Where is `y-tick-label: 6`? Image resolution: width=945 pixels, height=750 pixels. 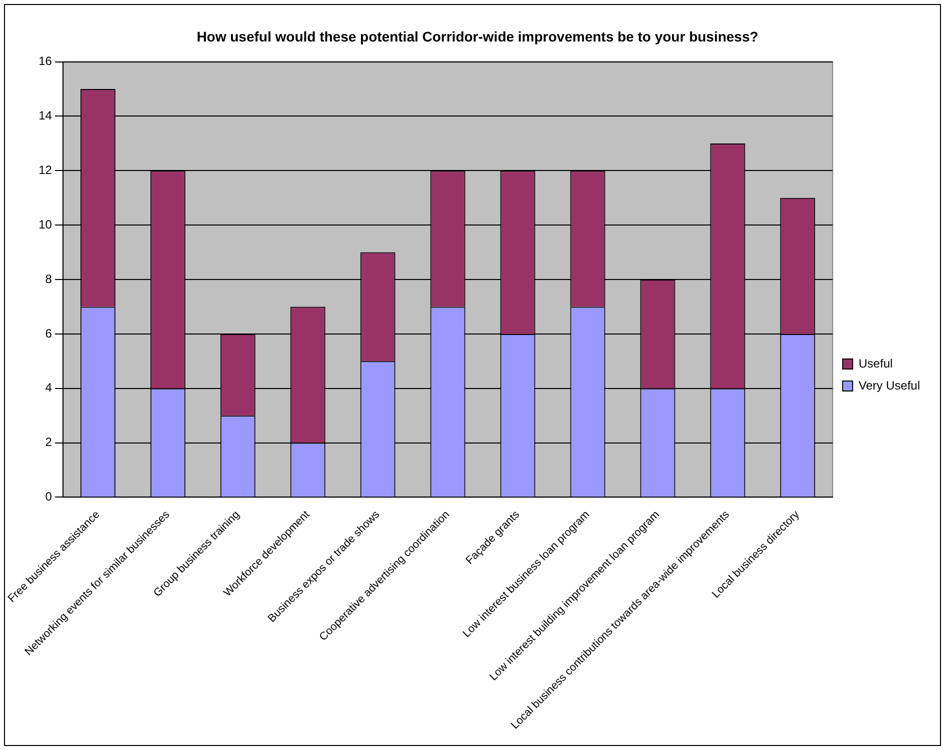
y-tick-label: 6 is located at coordinates (48, 333).